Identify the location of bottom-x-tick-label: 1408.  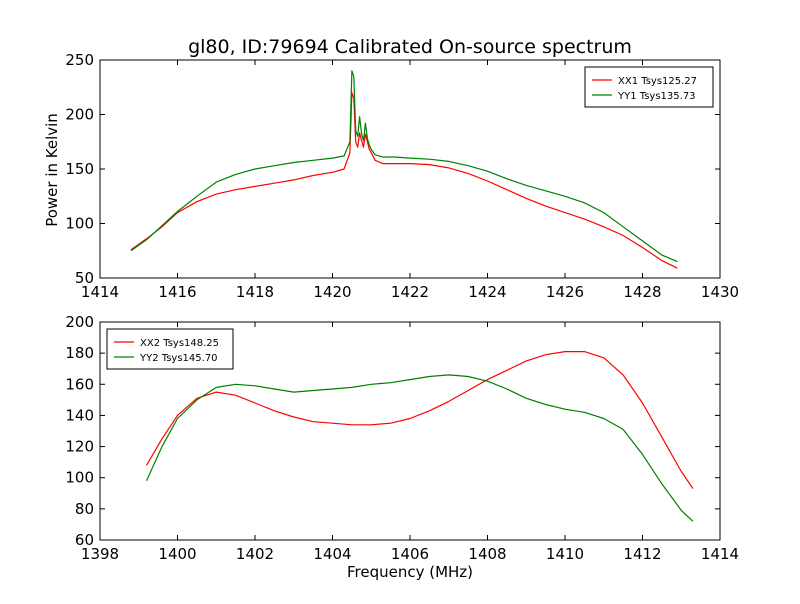
(487, 554).